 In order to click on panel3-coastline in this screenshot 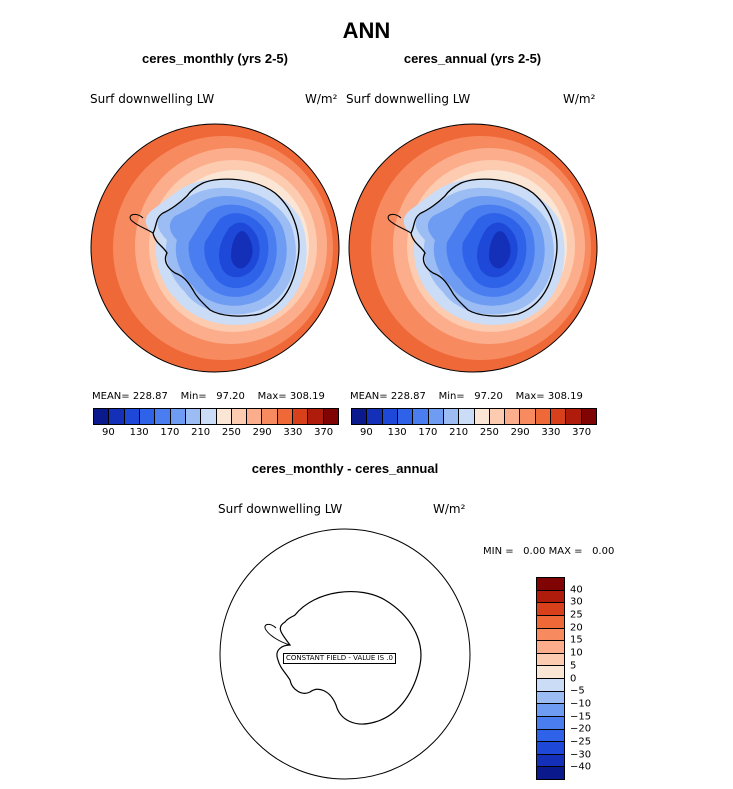, I will do `click(349, 657)`.